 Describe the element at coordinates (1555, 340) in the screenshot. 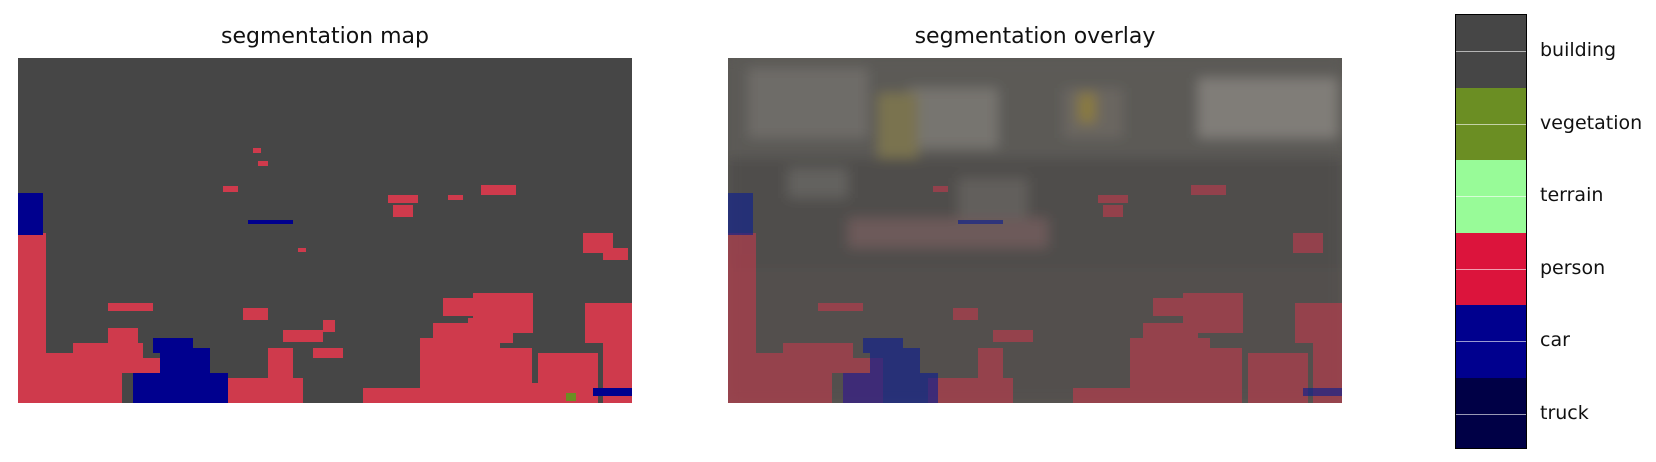

I see `colorbar-label-car: car` at that location.